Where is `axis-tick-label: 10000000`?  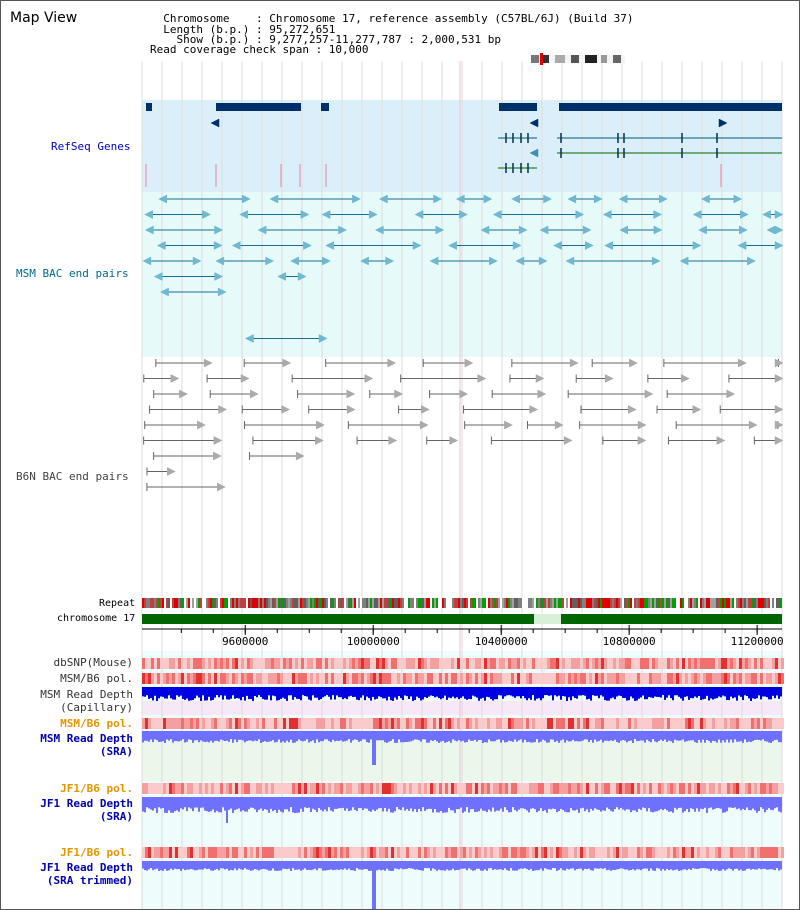
axis-tick-label: 10000000 is located at coordinates (373, 641).